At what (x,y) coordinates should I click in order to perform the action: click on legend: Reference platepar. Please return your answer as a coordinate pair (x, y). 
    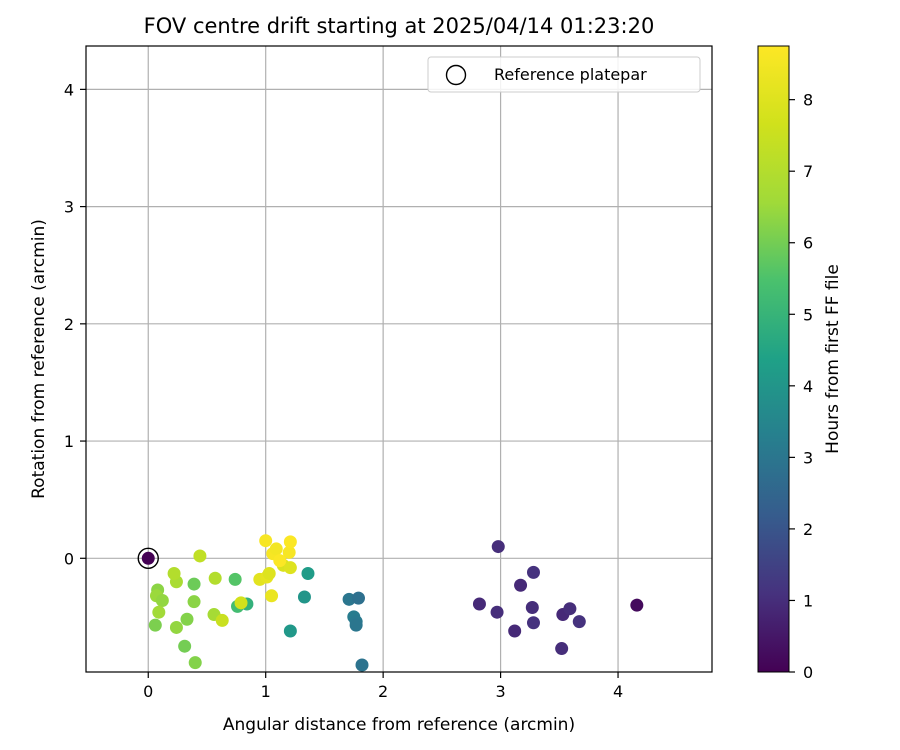
    Looking at the image, I should click on (564, 74).